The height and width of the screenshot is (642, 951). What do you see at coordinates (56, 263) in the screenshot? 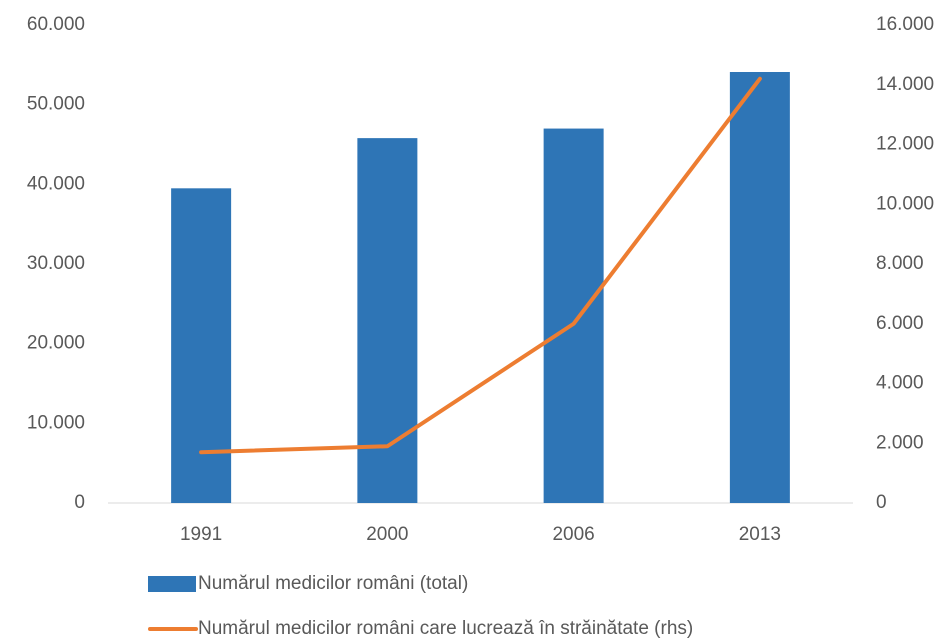
I see `y-tick-label: 30.000` at bounding box center [56, 263].